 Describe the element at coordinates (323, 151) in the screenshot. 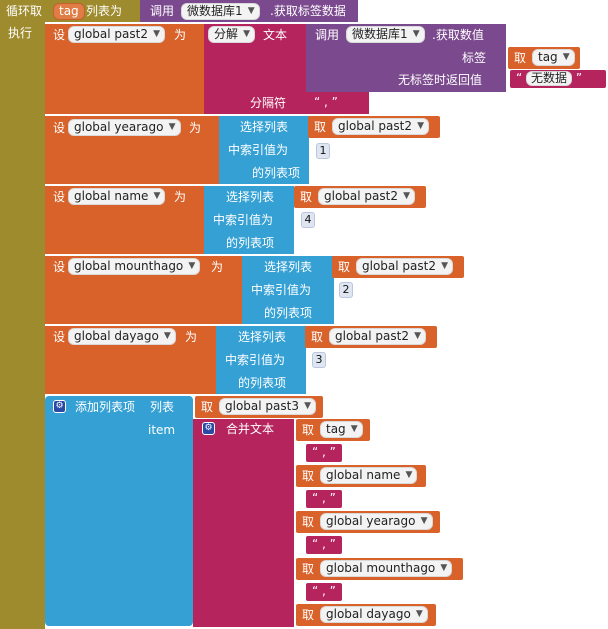

I see `index-number: 1` at that location.